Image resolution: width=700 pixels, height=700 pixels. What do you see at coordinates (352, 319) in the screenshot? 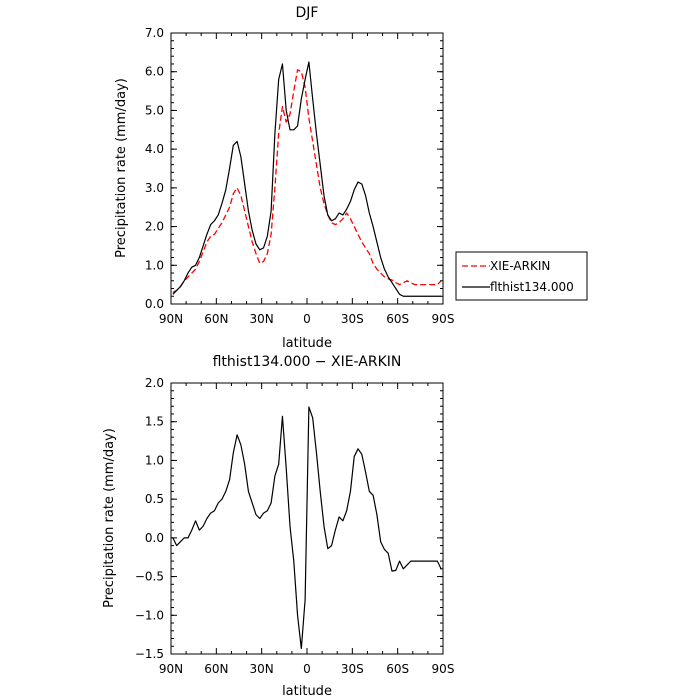
I see `djf-xtick-label: 30S` at bounding box center [352, 319].